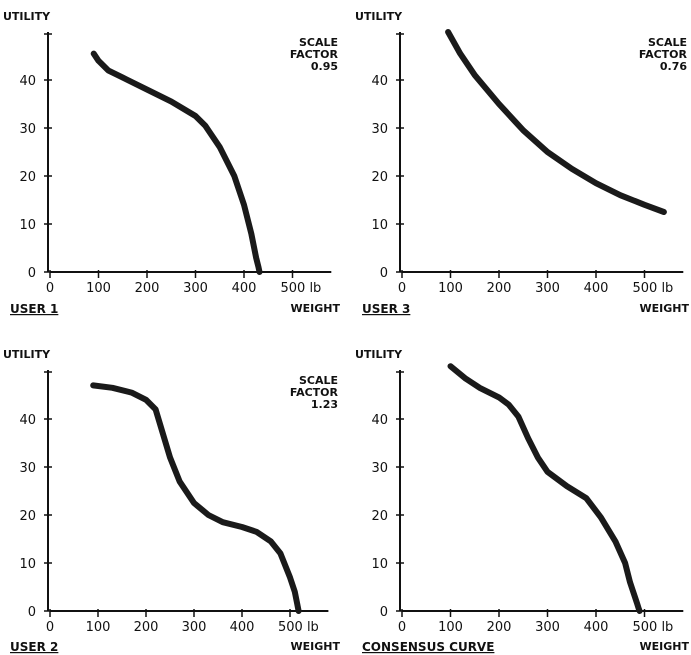  What do you see at coordinates (386, 309) in the screenshot?
I see `panel-caption: USER 3` at bounding box center [386, 309].